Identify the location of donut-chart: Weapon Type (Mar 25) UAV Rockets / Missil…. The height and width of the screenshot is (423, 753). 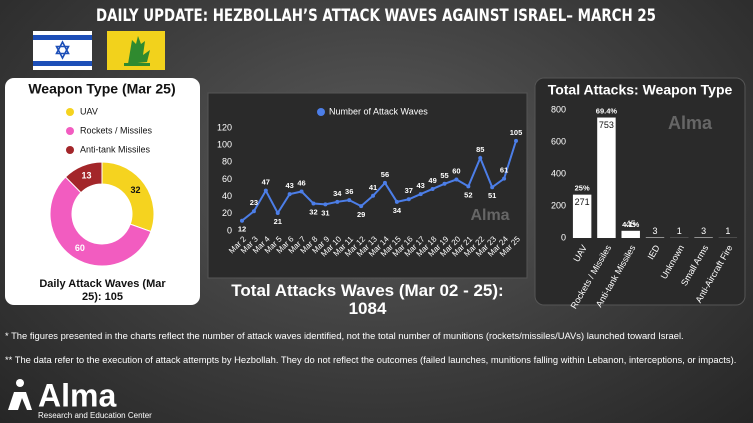
(102, 174).